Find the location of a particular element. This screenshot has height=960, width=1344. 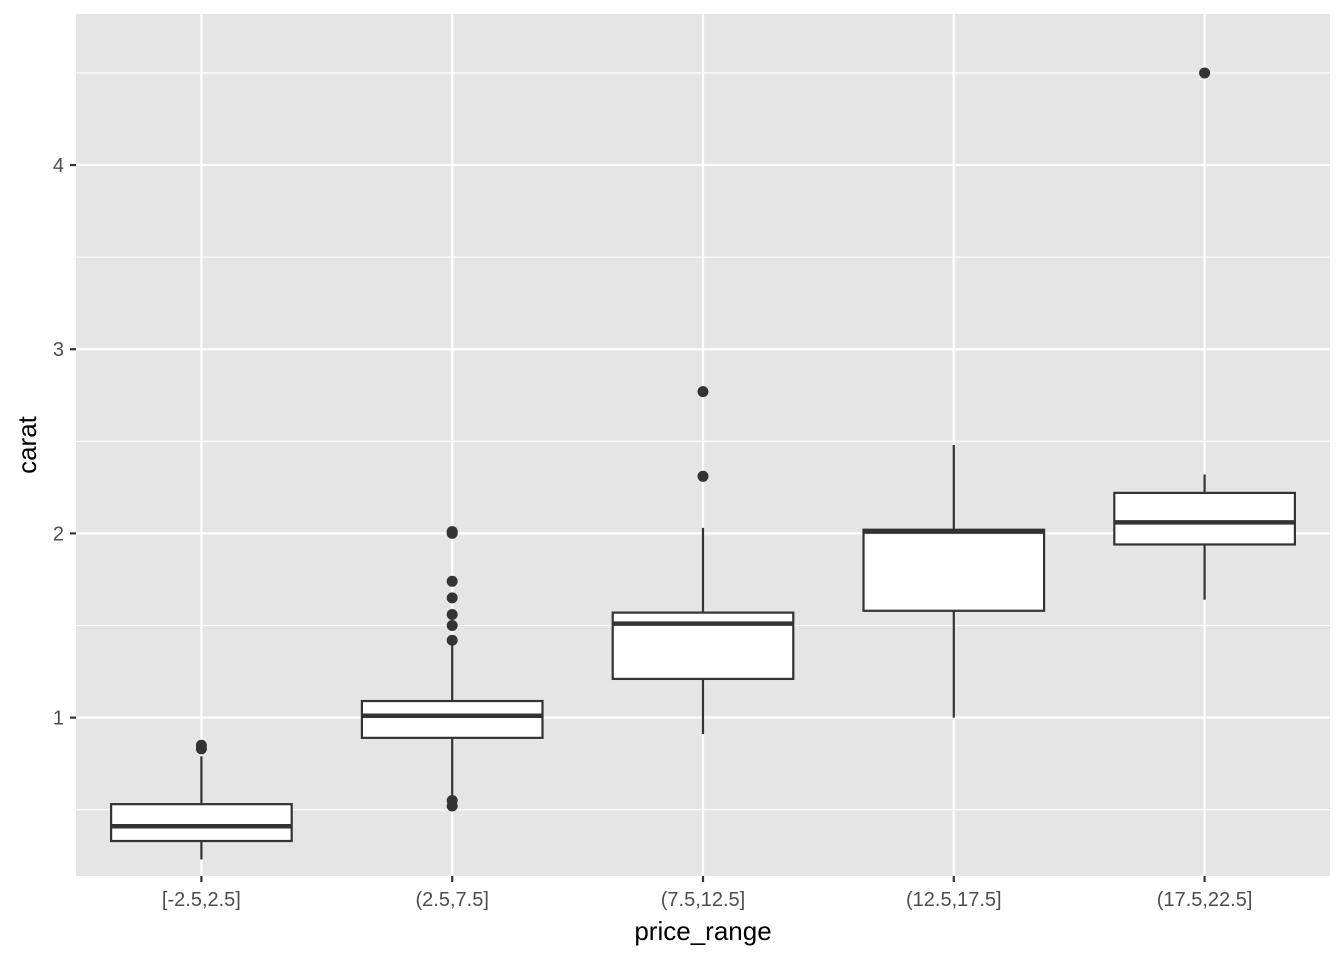

y-tick-label: 2 is located at coordinates (58, 534).